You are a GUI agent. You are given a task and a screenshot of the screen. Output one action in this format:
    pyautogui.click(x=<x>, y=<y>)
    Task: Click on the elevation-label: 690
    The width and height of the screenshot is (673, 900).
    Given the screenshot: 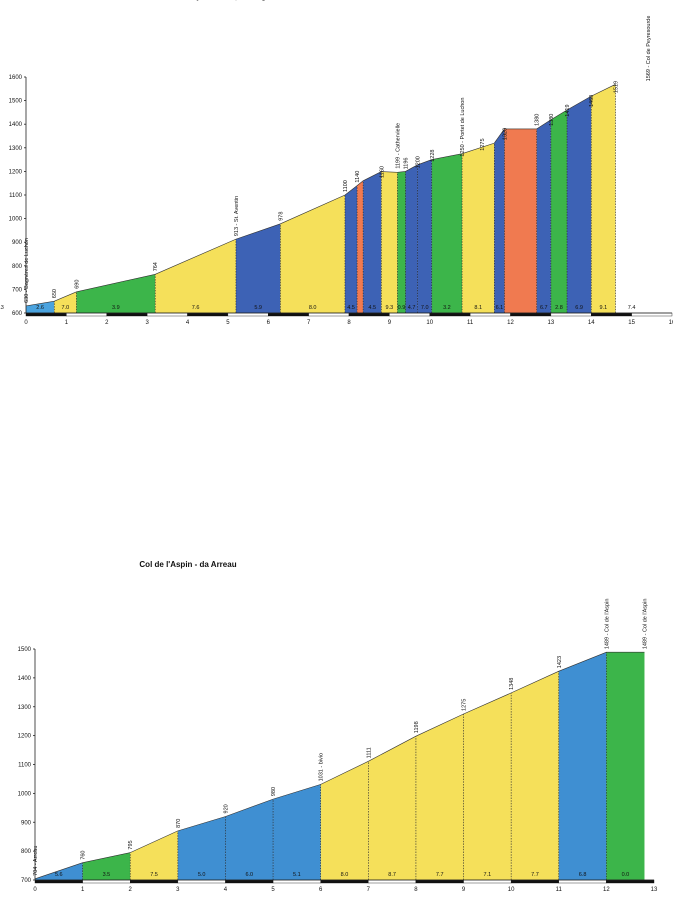 What is the action you would take?
    pyautogui.click(x=77, y=284)
    